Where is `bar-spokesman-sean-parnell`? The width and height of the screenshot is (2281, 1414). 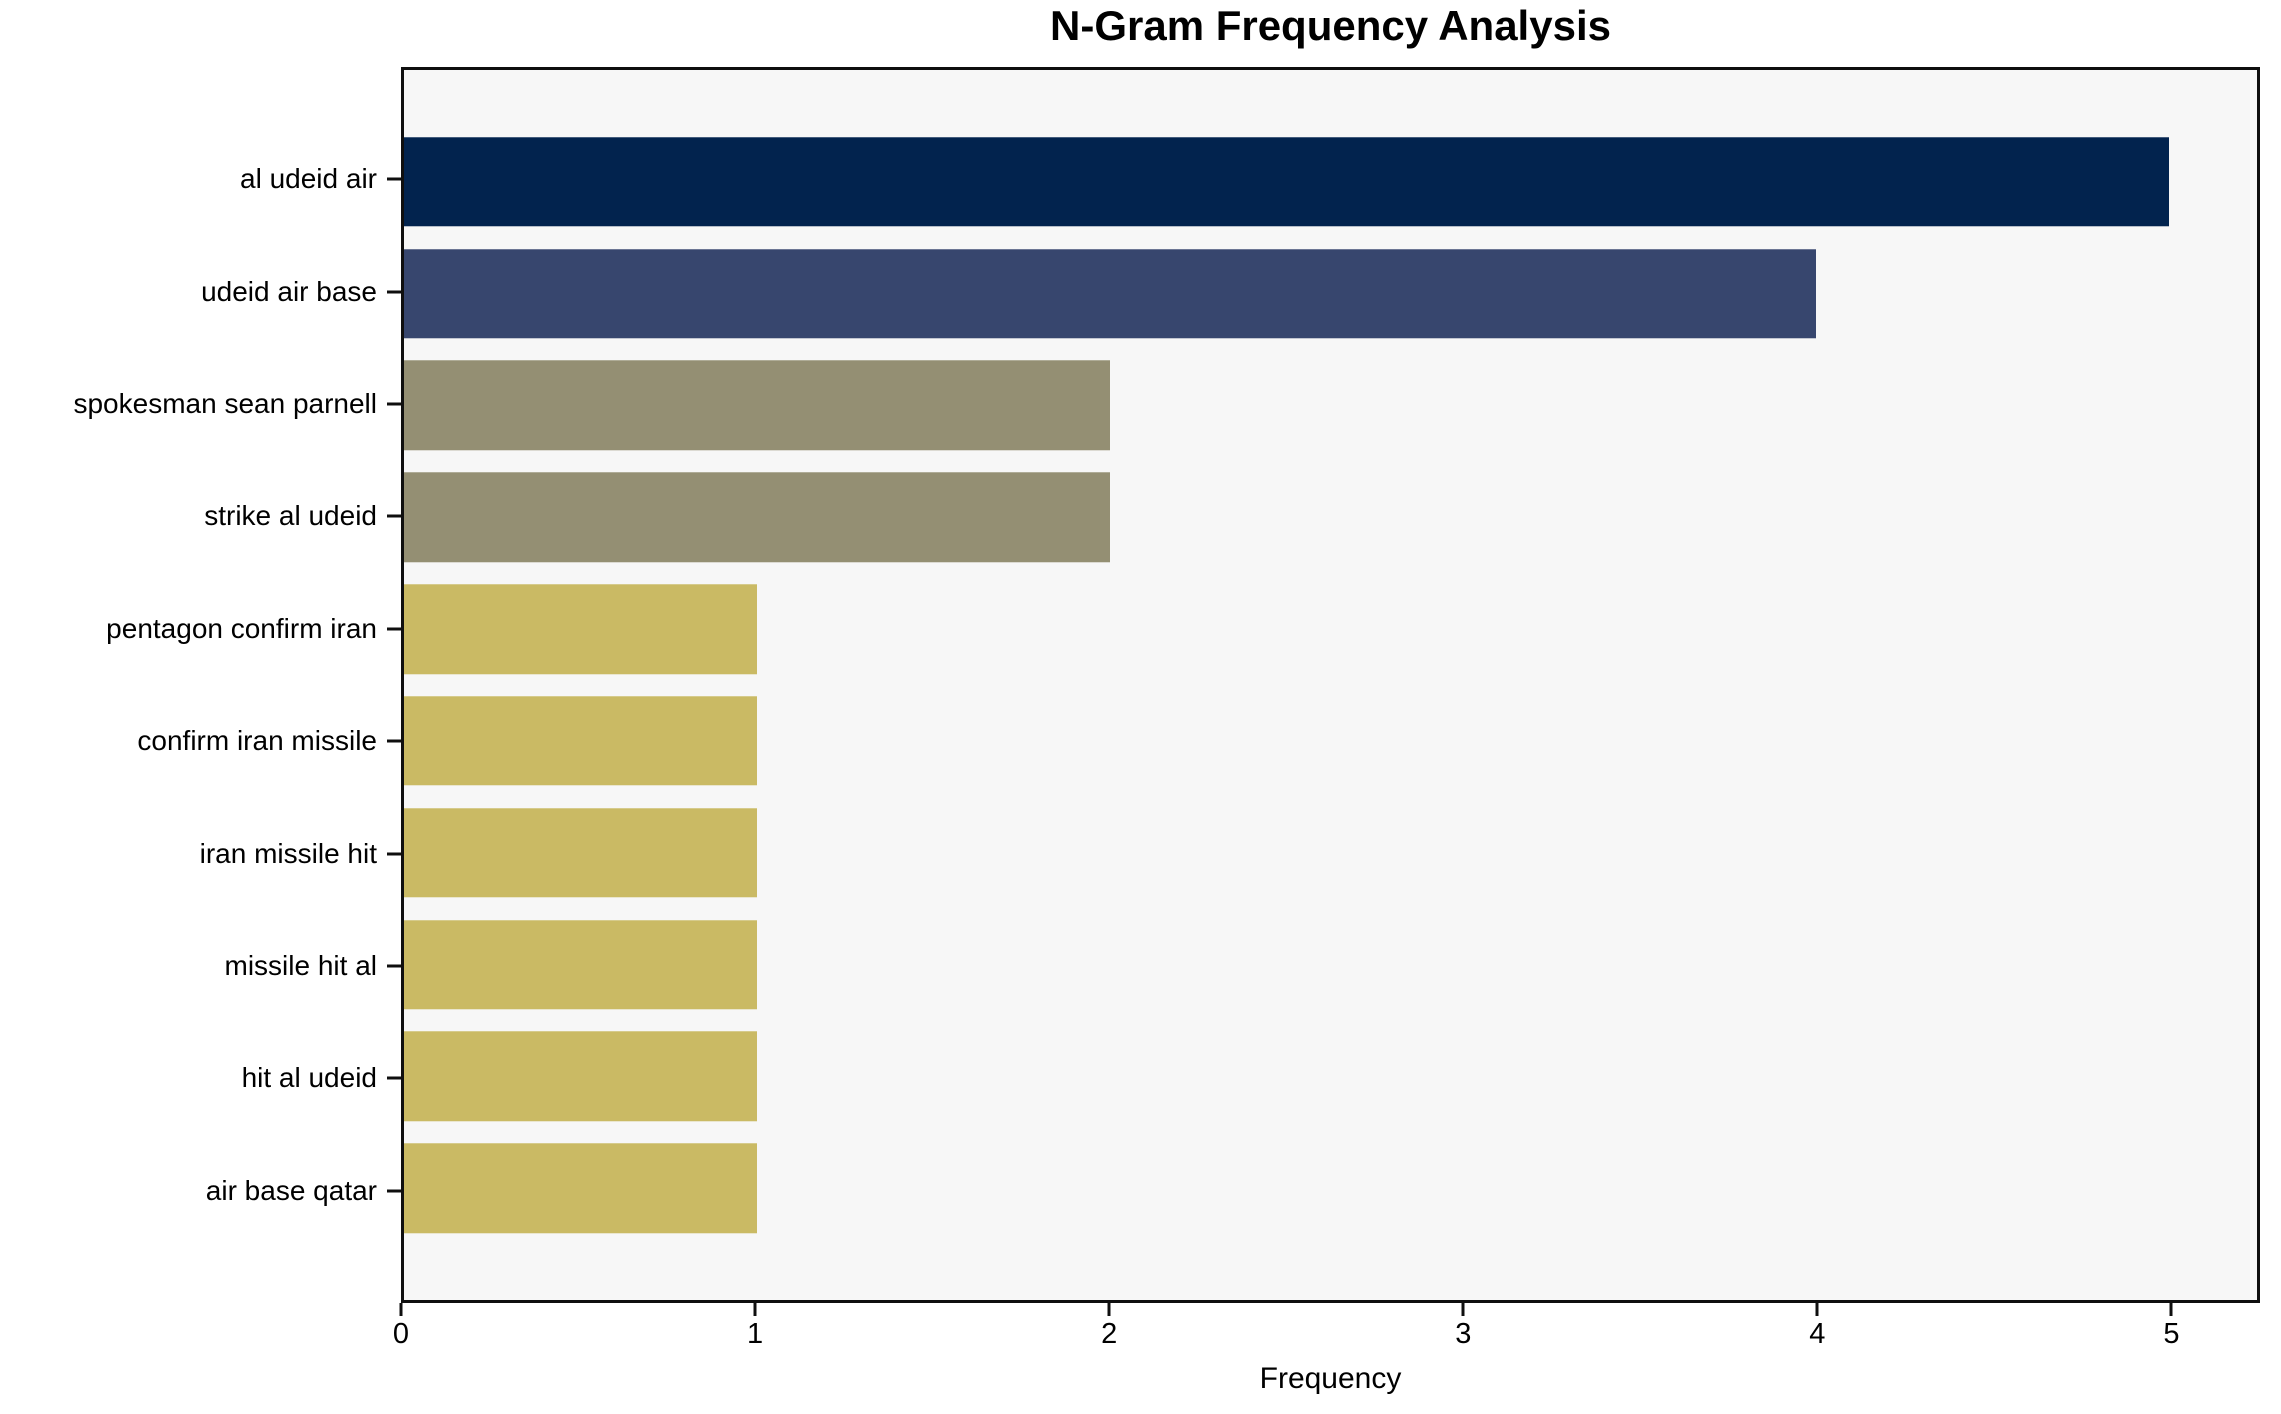 bar-spokesman-sean-parnell is located at coordinates (757, 405).